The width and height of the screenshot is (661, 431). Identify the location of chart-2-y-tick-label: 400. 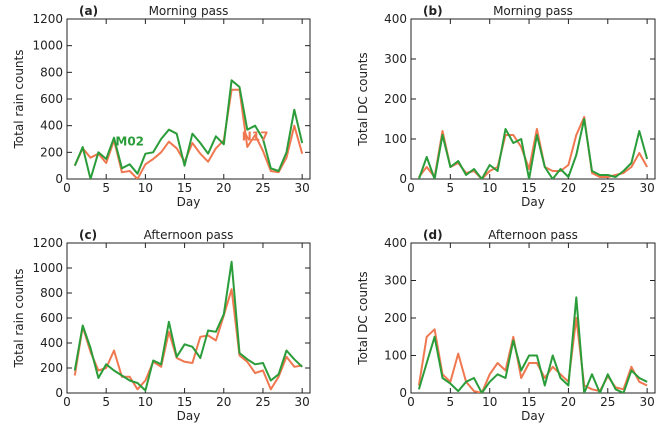
(51, 343).